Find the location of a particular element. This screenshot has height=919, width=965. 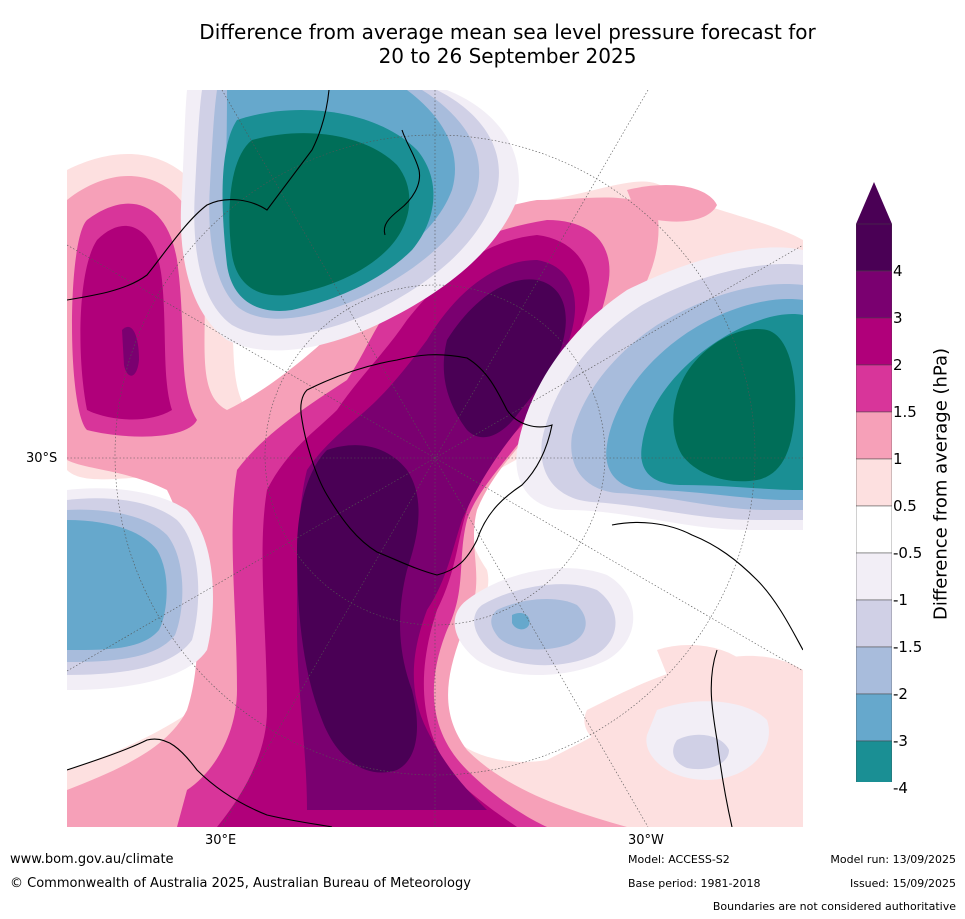

footer-base-period: Base period: 1981-2018 is located at coordinates (694, 883).